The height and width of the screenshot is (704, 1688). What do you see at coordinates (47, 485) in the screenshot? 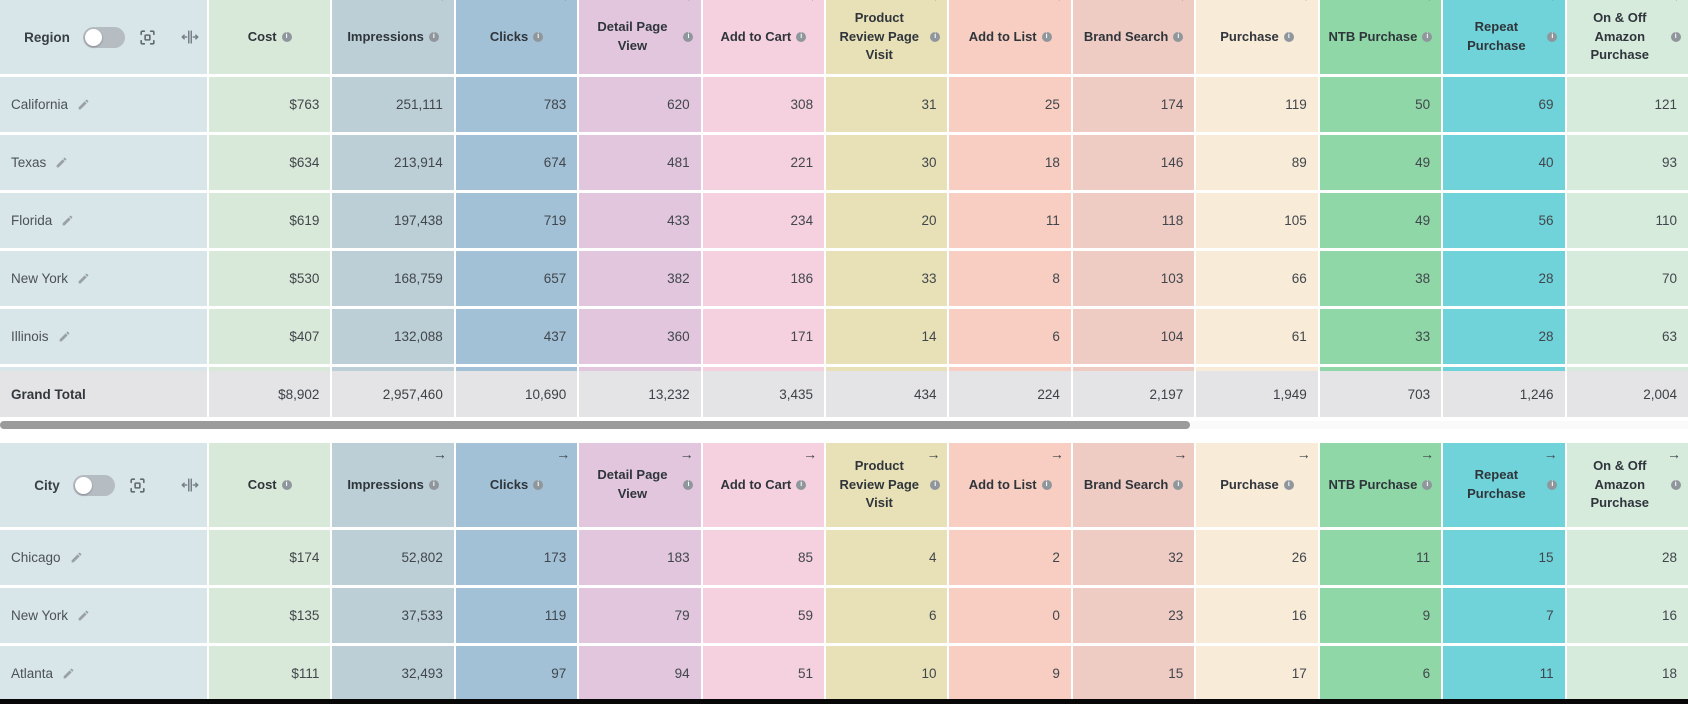
I see `dimension-label: City` at bounding box center [47, 485].